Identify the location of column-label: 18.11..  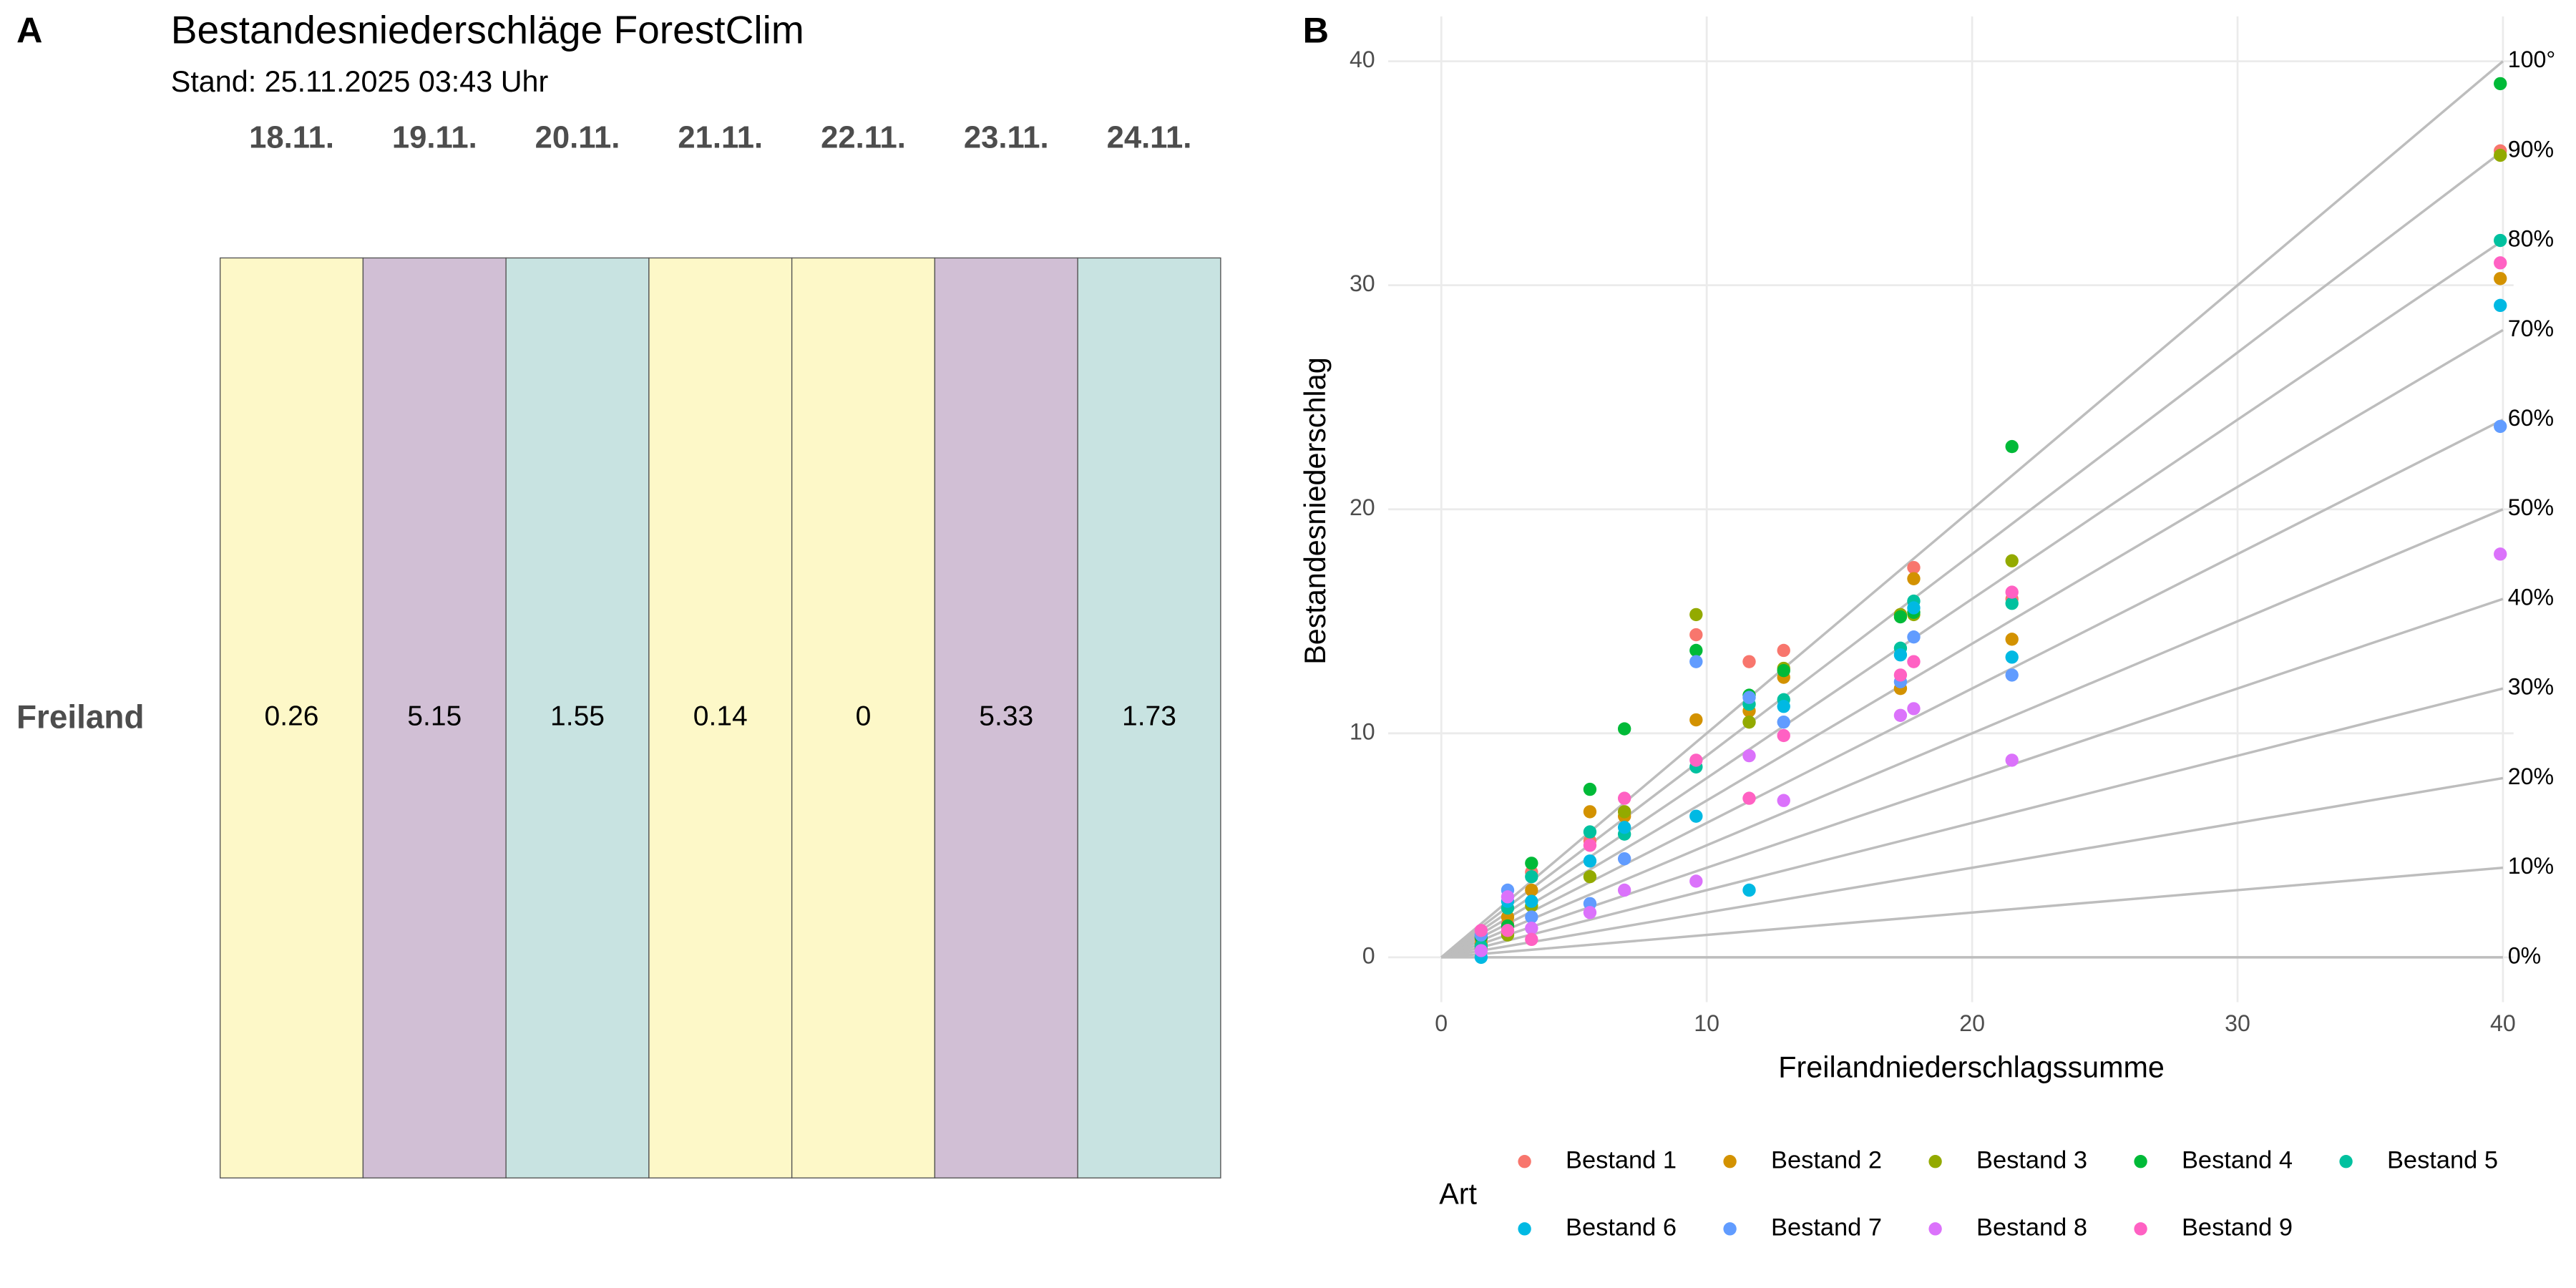
(291, 138).